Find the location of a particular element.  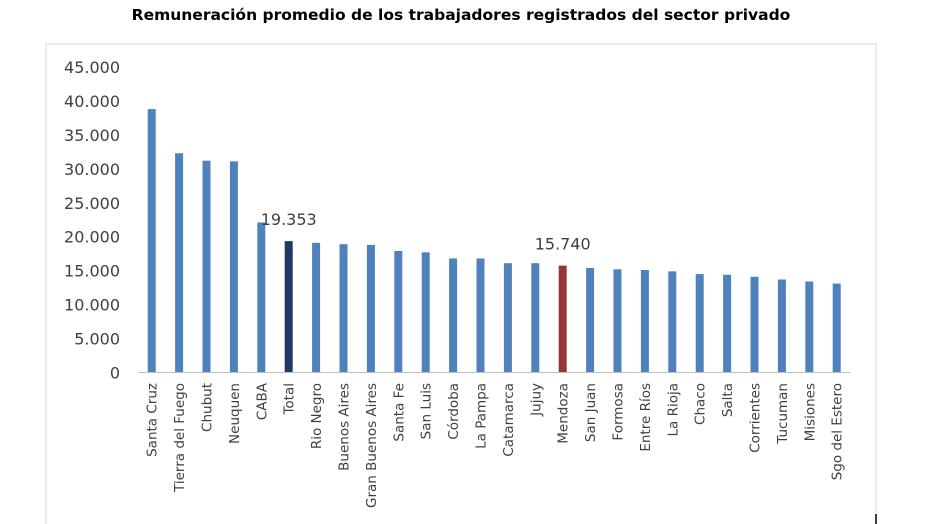

bar-gran-buenos-aires is located at coordinates (370, 308).